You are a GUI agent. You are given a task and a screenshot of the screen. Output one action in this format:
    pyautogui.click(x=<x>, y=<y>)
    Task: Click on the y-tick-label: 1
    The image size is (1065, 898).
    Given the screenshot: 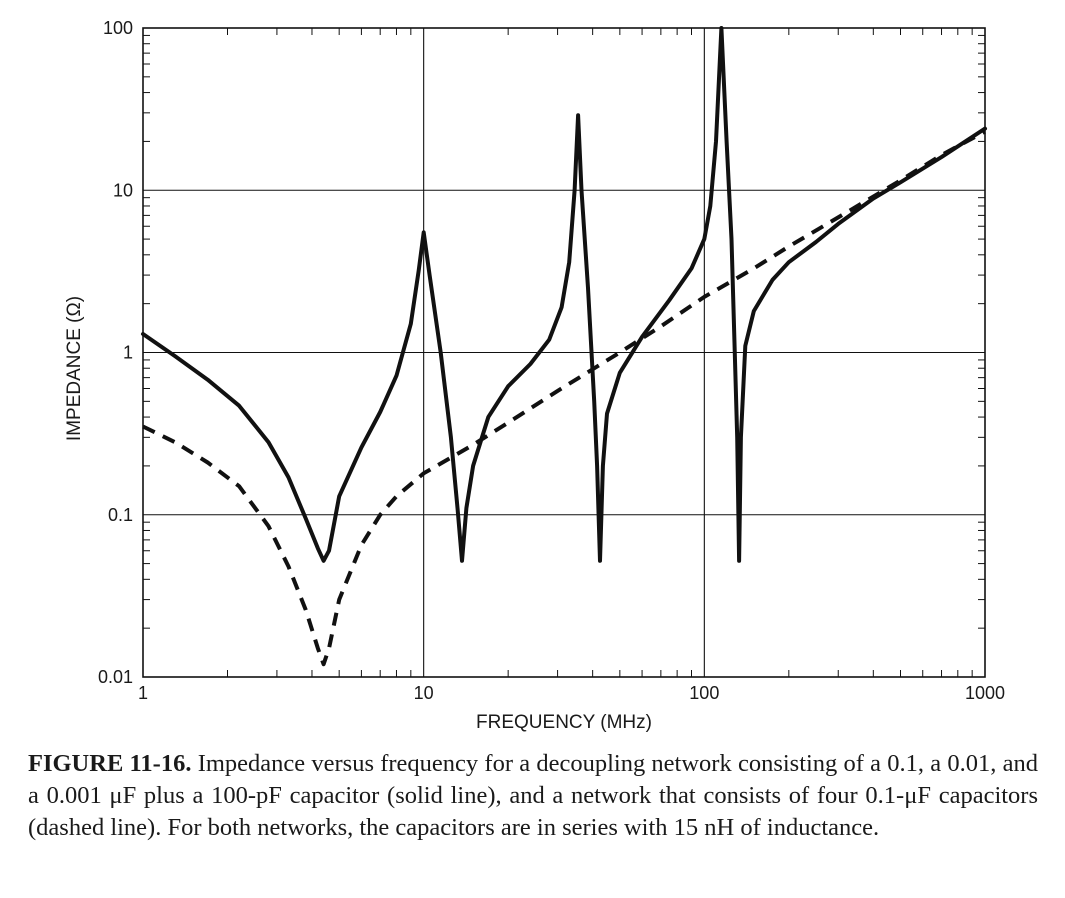 What is the action you would take?
    pyautogui.click(x=128, y=353)
    